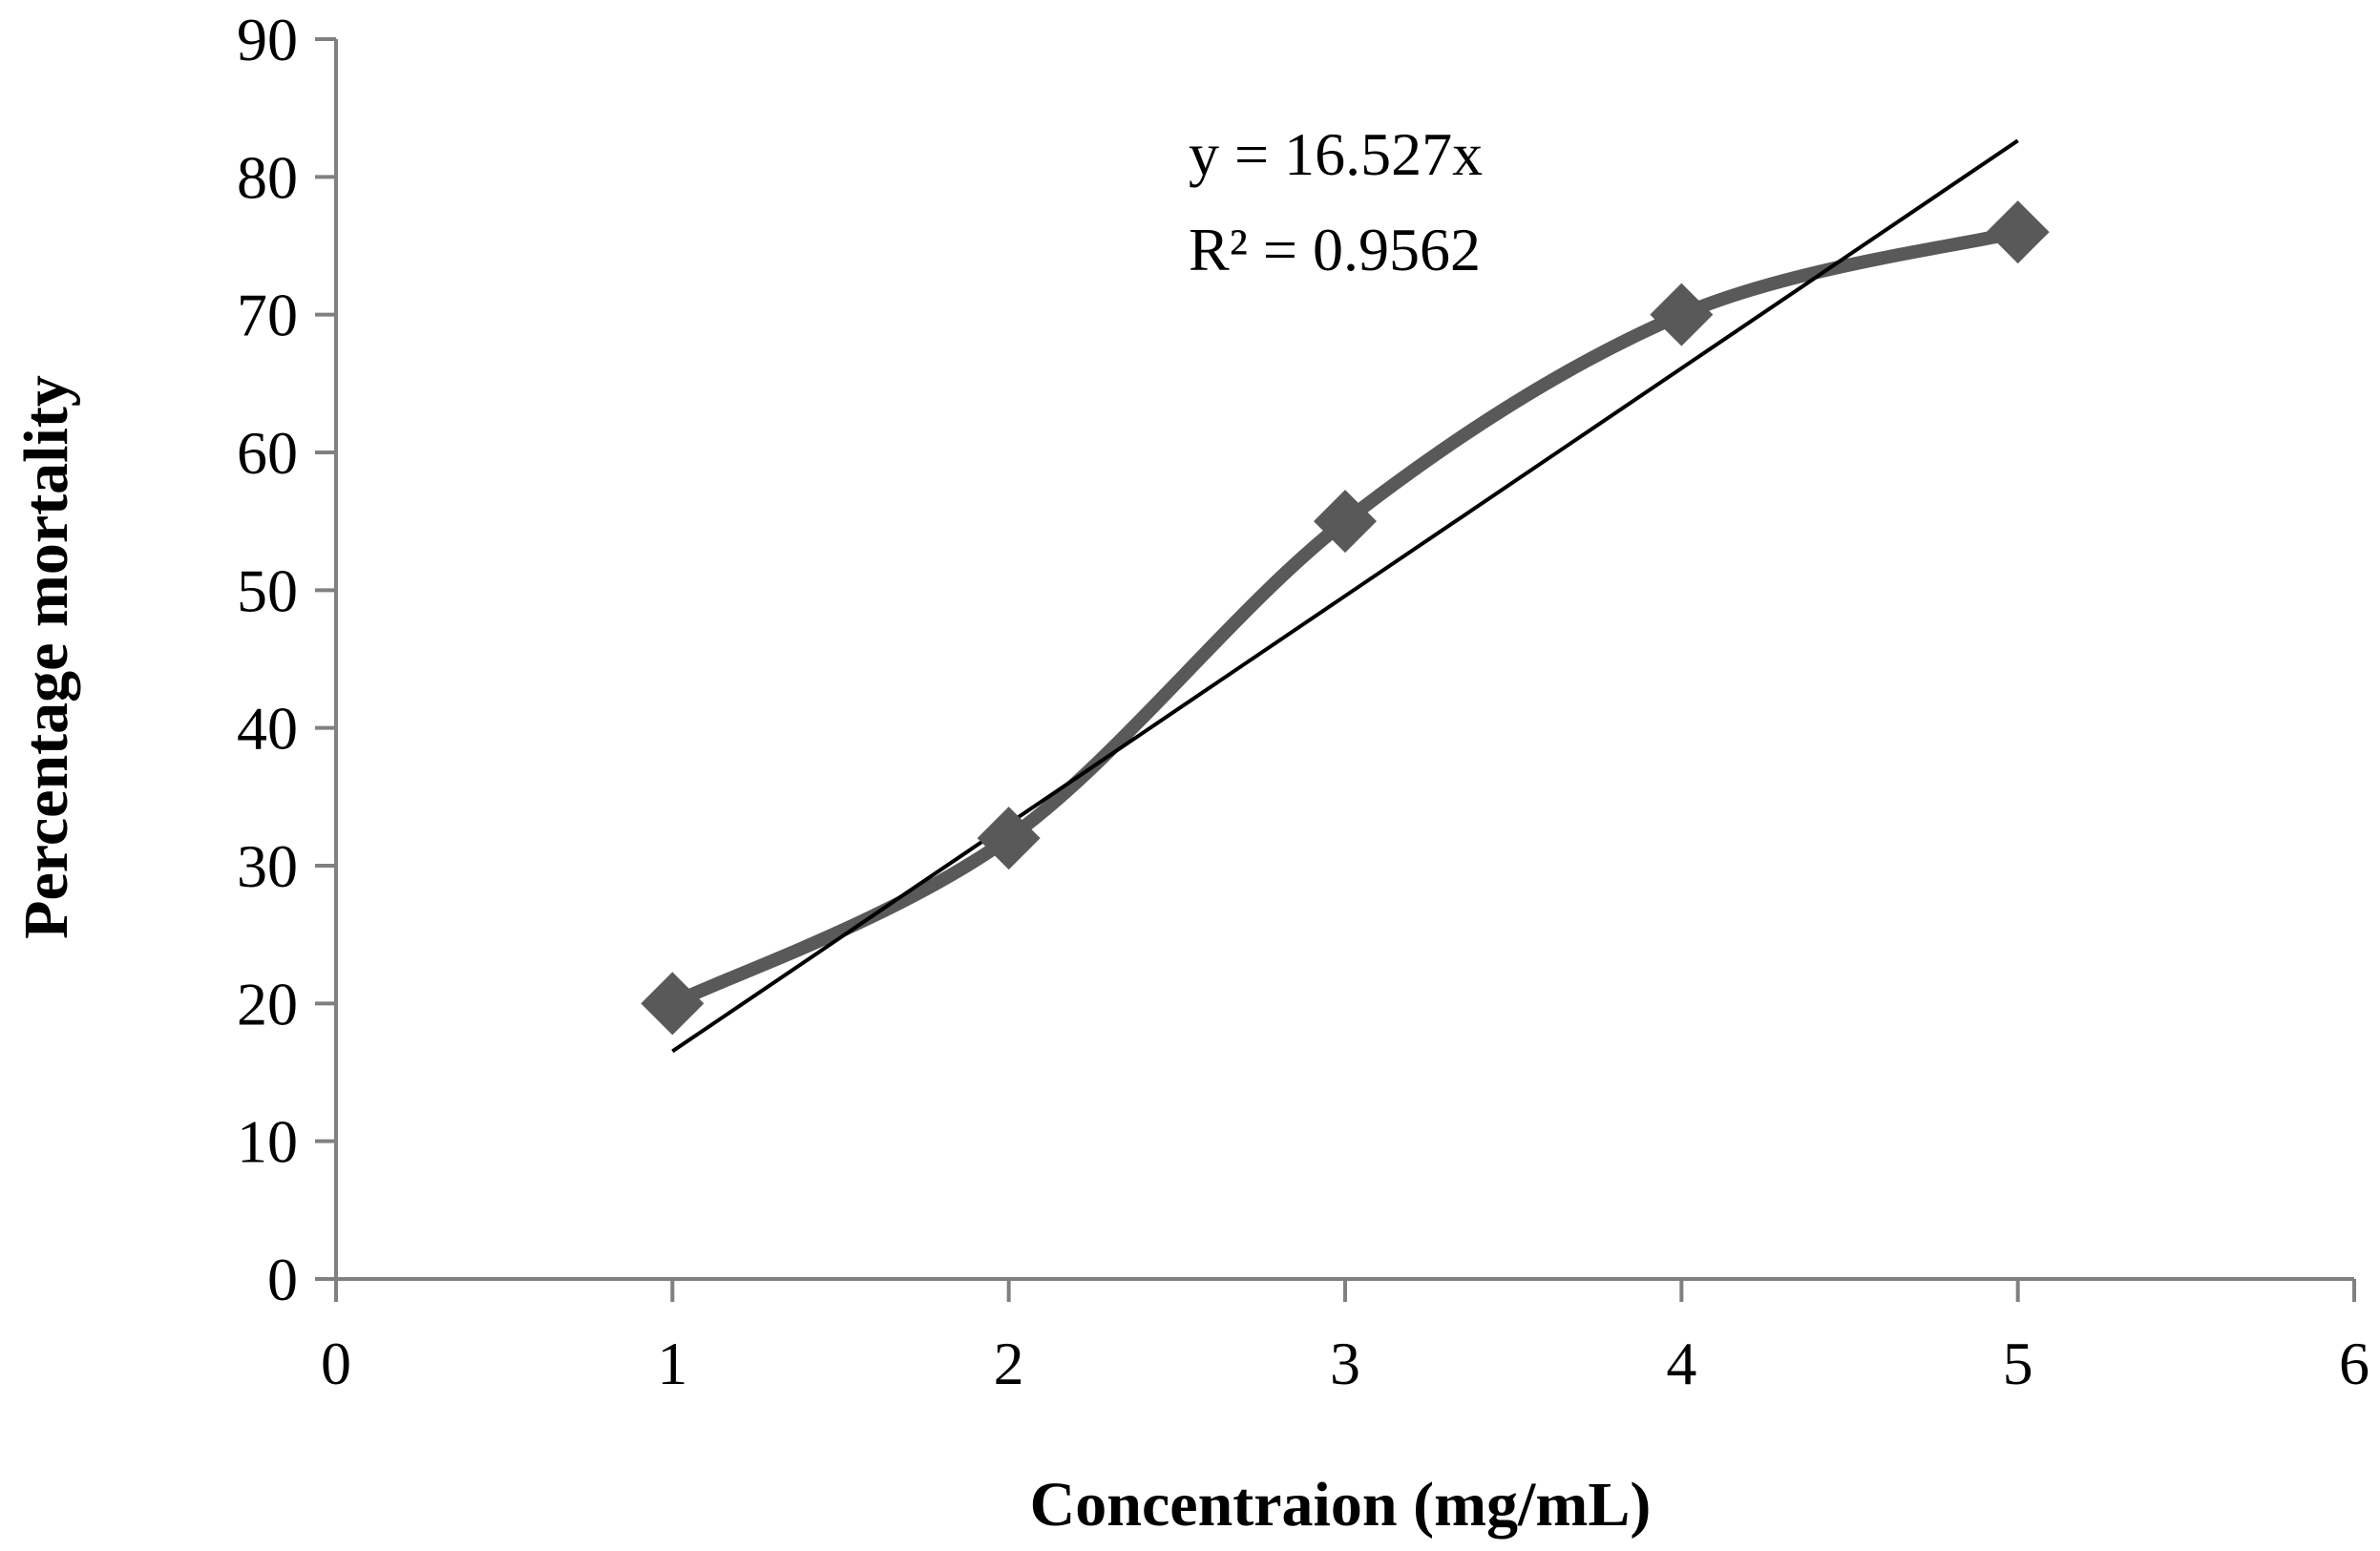 The height and width of the screenshot is (1551, 2380). Describe the element at coordinates (1335, 249) in the screenshot. I see `trendline-r-squared: R² = 0.9562` at that location.